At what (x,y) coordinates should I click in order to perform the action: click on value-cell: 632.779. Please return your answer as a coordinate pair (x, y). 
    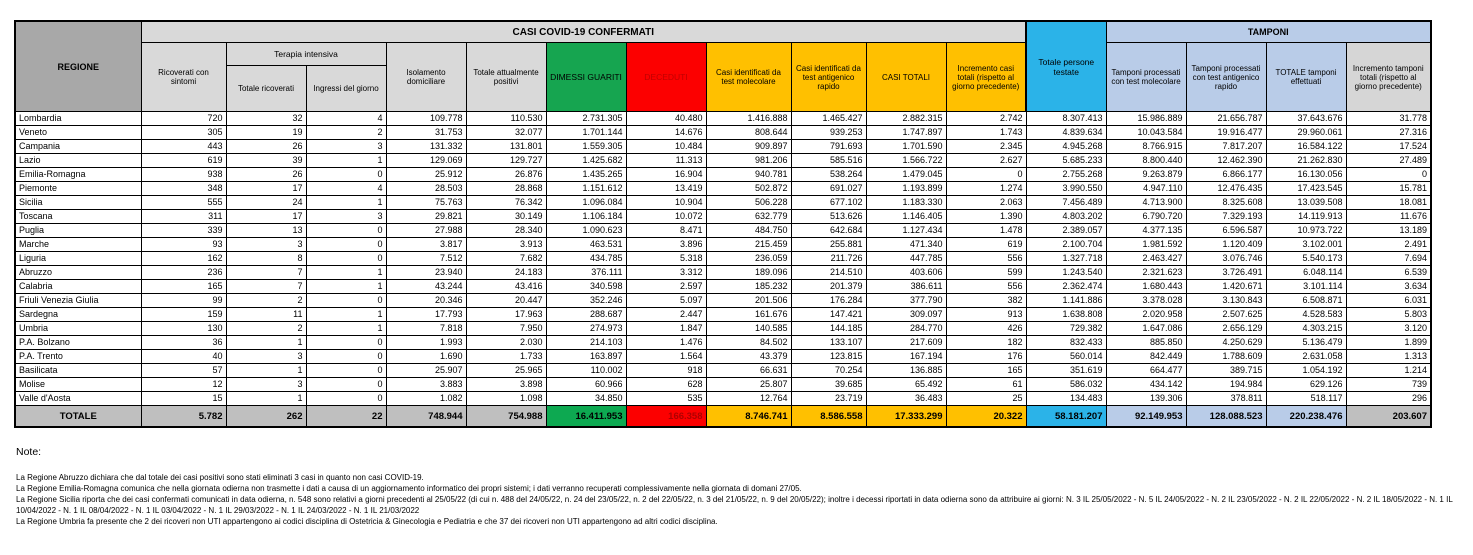
    Looking at the image, I should click on (748, 216).